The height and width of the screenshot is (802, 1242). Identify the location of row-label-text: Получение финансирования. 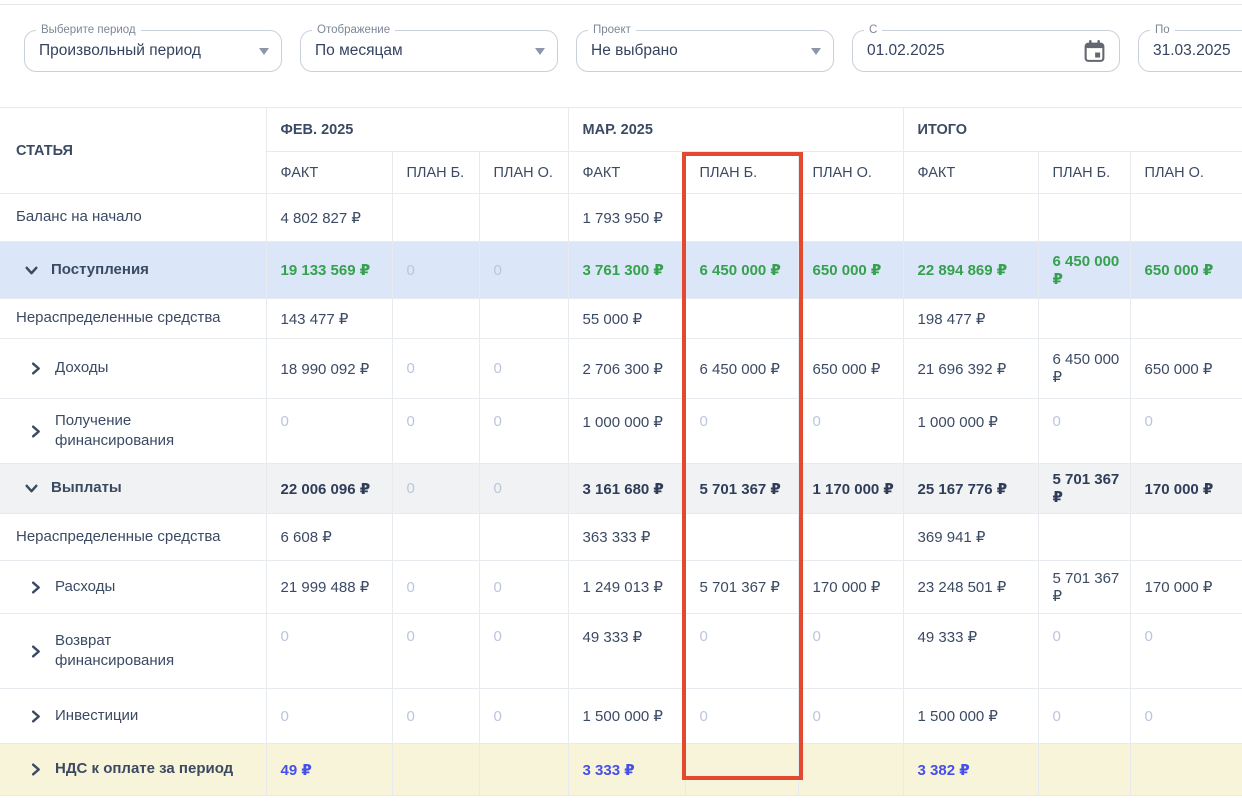
(115, 430).